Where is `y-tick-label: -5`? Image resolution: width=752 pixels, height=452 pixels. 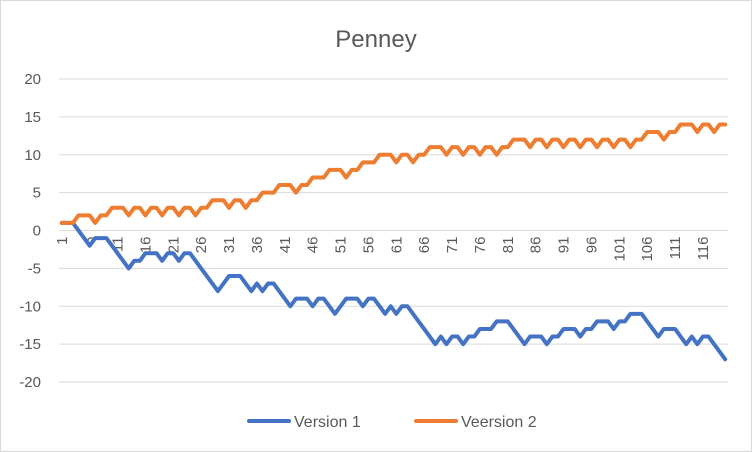 y-tick-label: -5 is located at coordinates (34, 268).